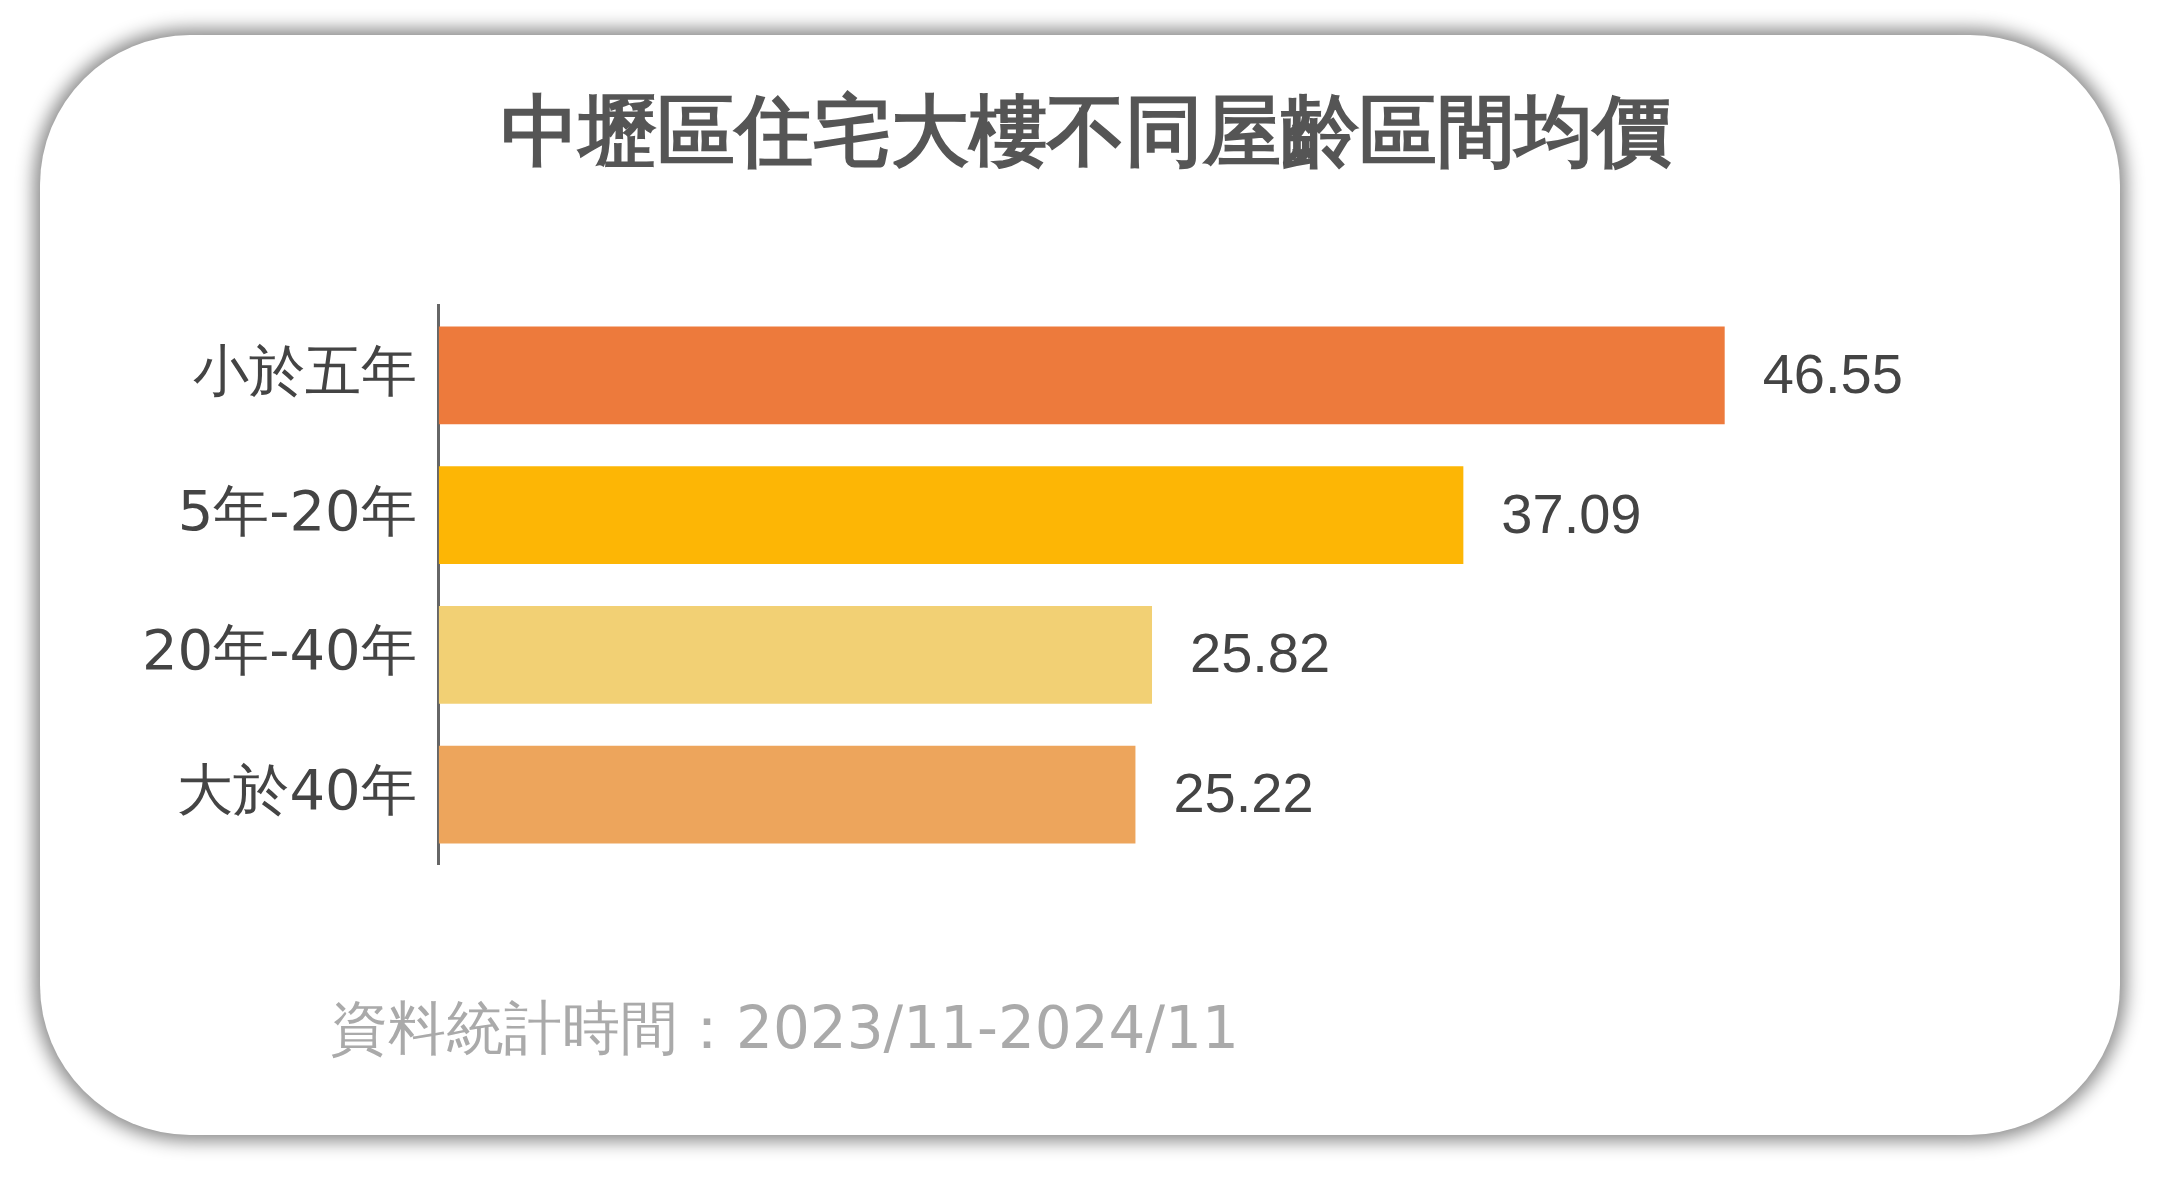 This screenshot has height=1182, width=2172. What do you see at coordinates (1243, 792) in the screenshot?
I see `data-label: 25.22` at bounding box center [1243, 792].